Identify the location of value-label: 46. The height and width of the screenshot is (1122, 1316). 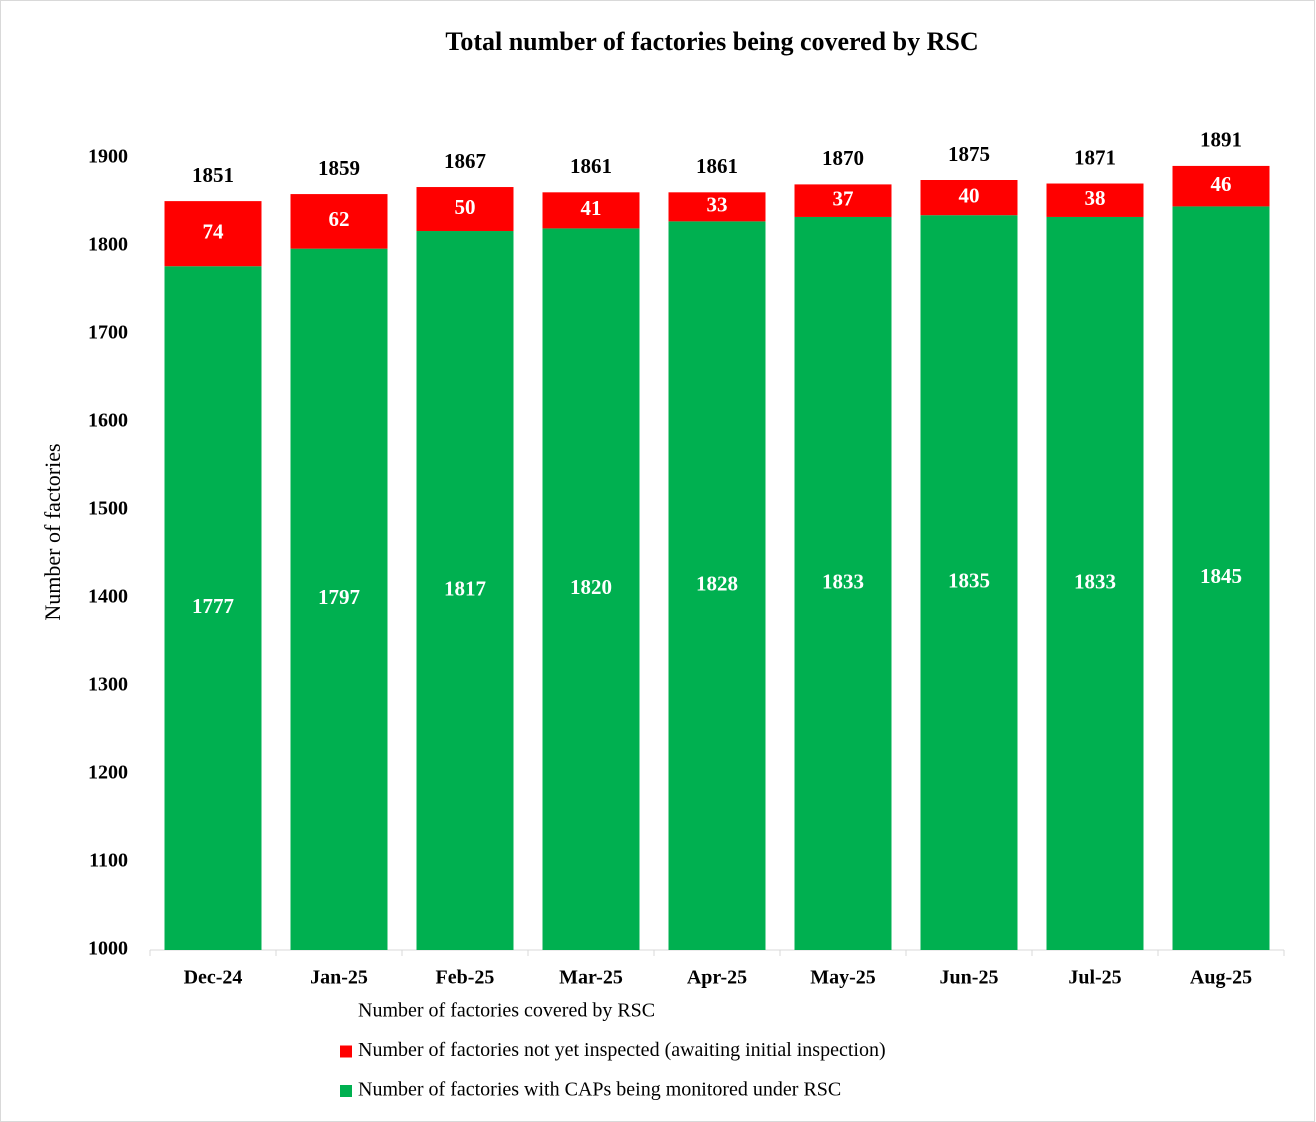
(1221, 184).